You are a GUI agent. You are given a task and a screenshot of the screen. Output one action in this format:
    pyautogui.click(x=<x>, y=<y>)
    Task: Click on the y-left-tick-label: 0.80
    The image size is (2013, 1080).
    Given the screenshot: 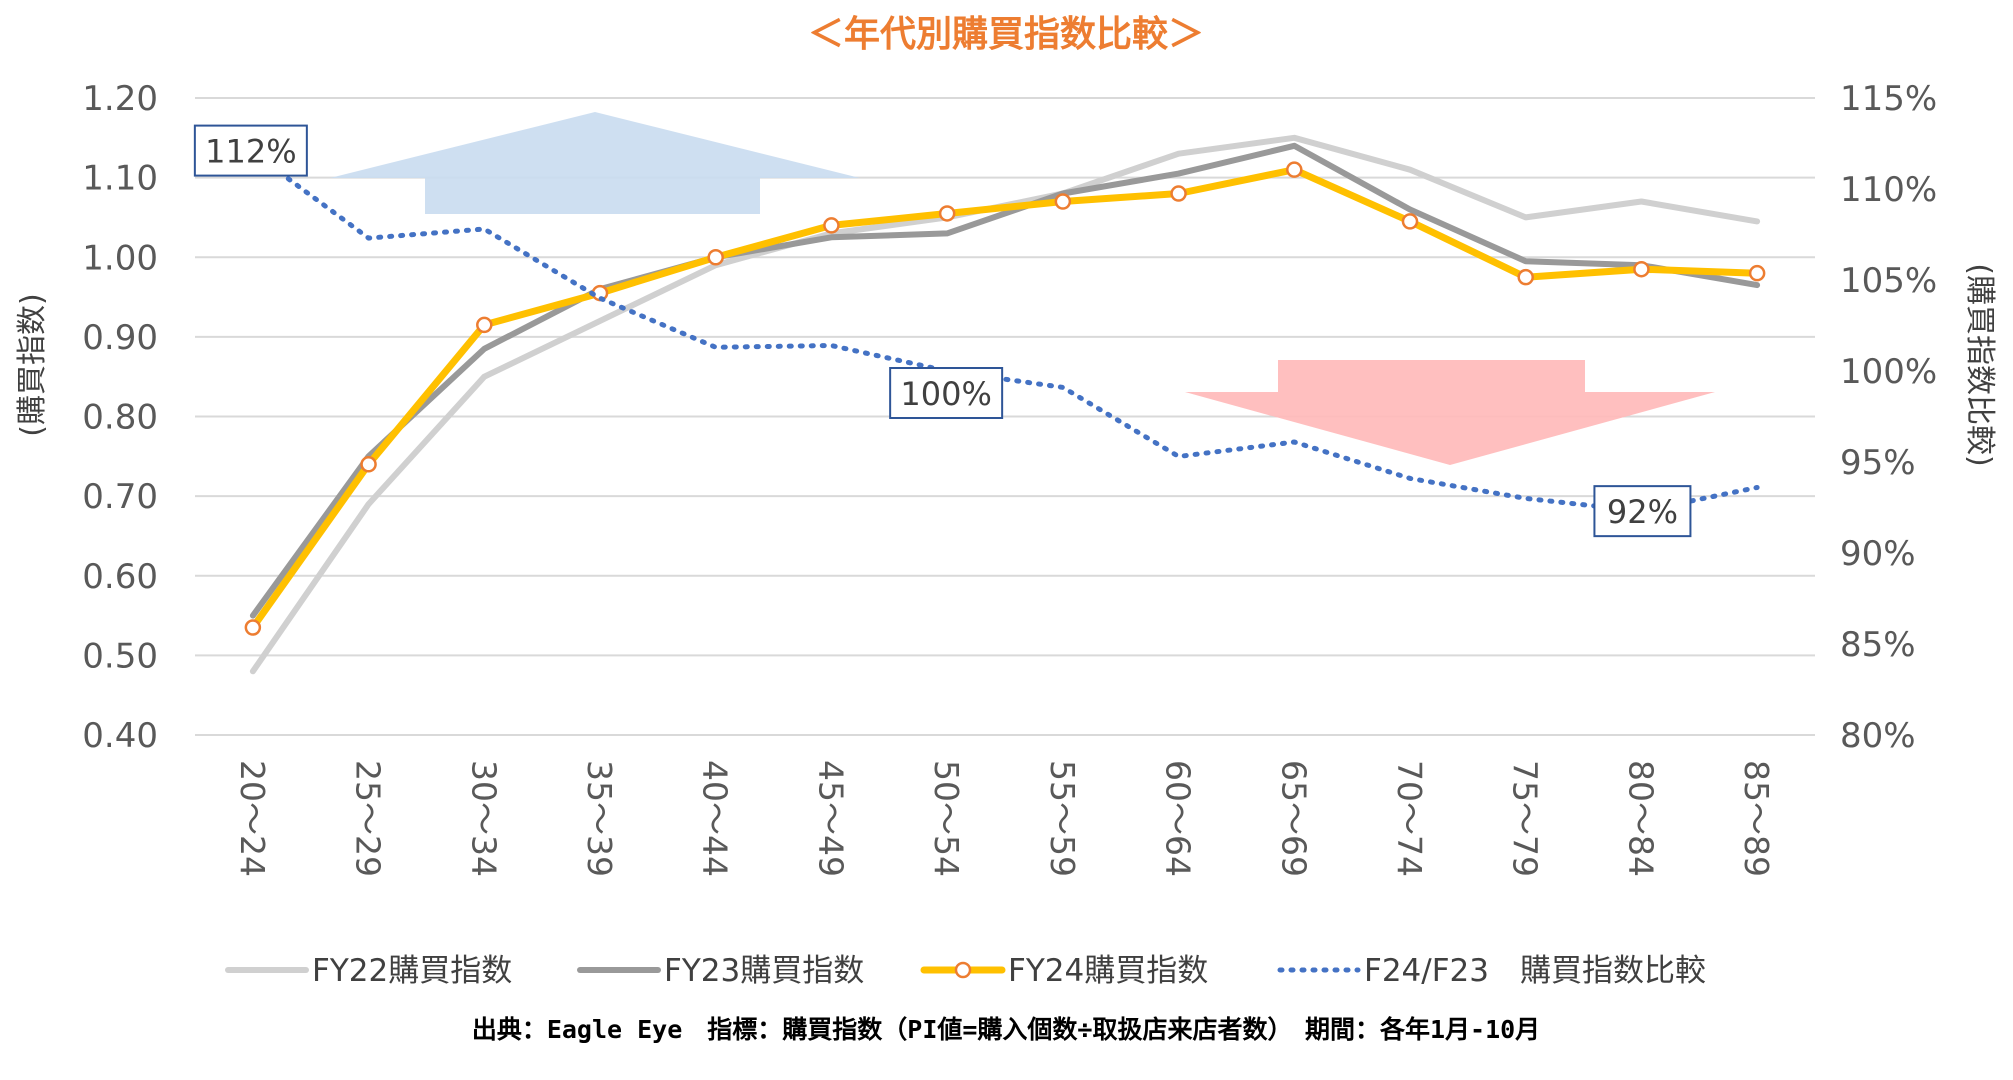 What is the action you would take?
    pyautogui.click(x=120, y=418)
    